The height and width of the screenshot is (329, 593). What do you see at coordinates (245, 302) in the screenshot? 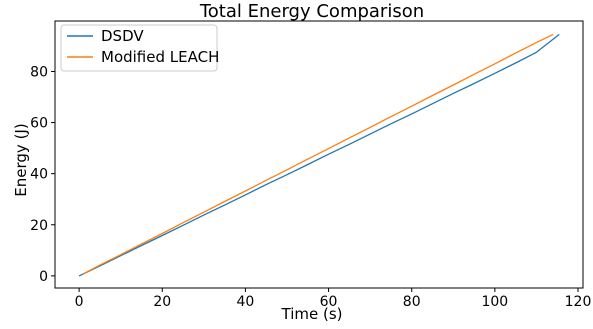
I see `x-tick-label: 40` at bounding box center [245, 302].